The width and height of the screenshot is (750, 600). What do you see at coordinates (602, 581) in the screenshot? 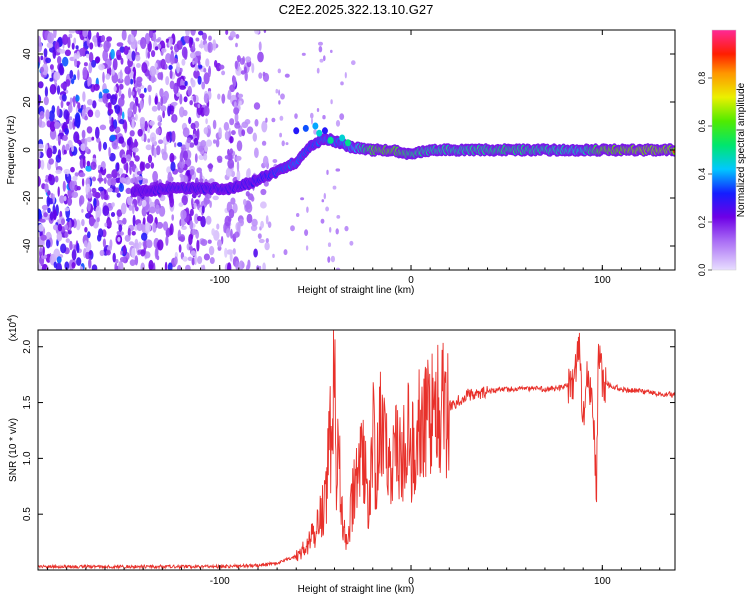
I see `x-tick-label: 100` at bounding box center [602, 581].